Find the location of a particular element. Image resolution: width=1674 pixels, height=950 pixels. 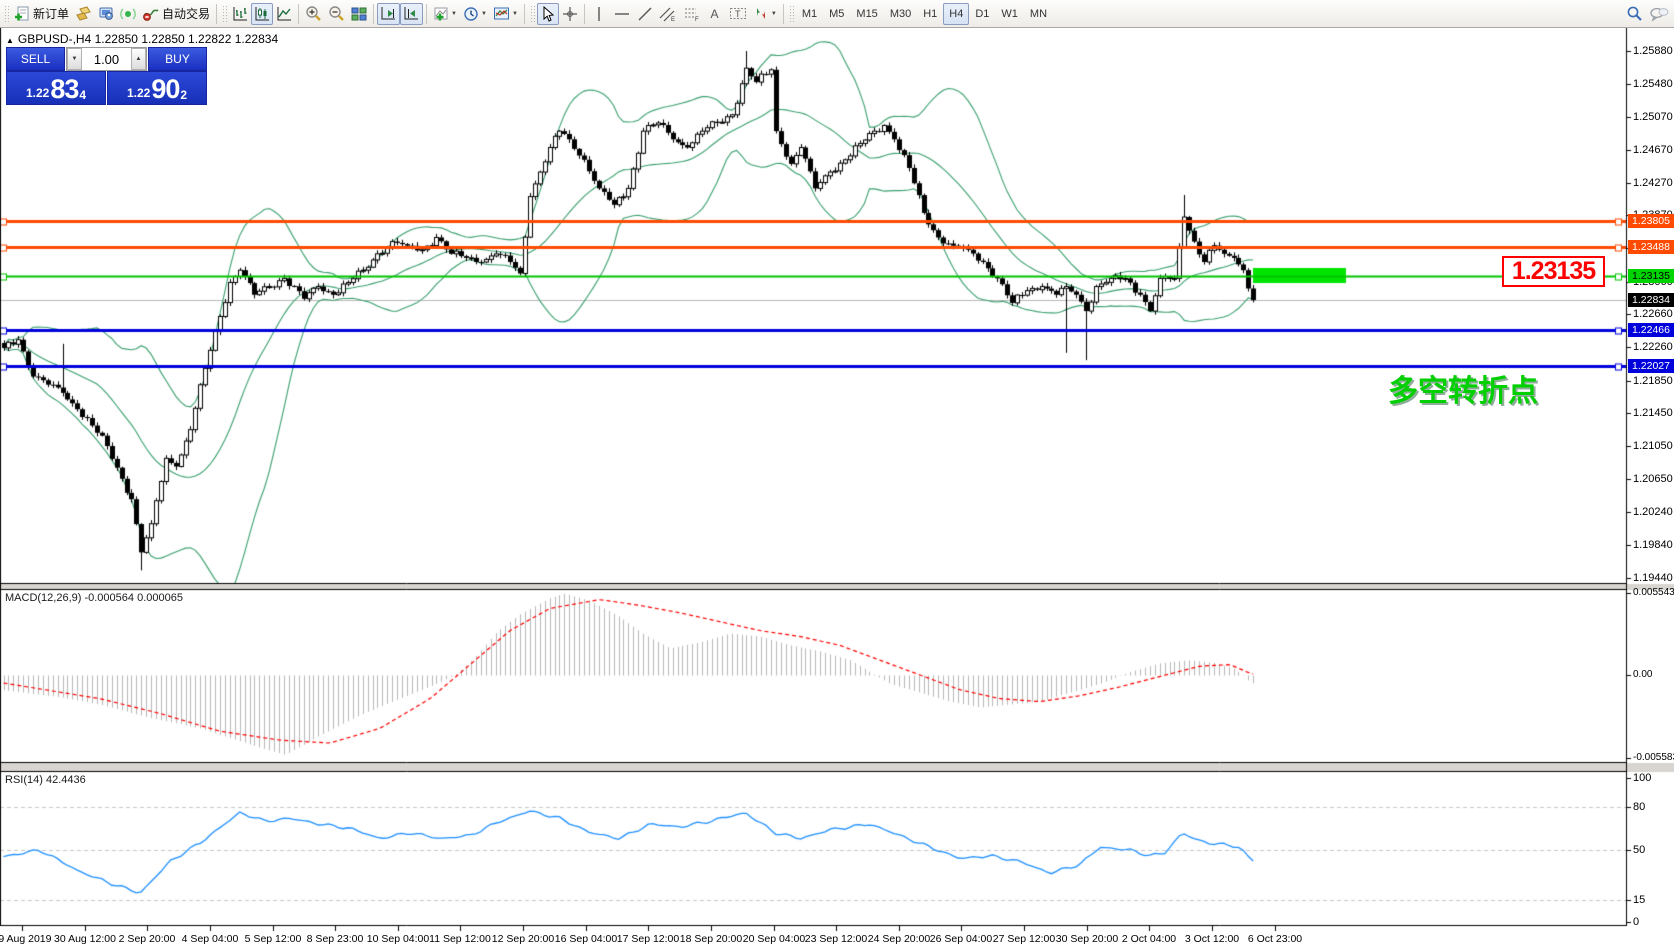

search-icon is located at coordinates (1634, 13).